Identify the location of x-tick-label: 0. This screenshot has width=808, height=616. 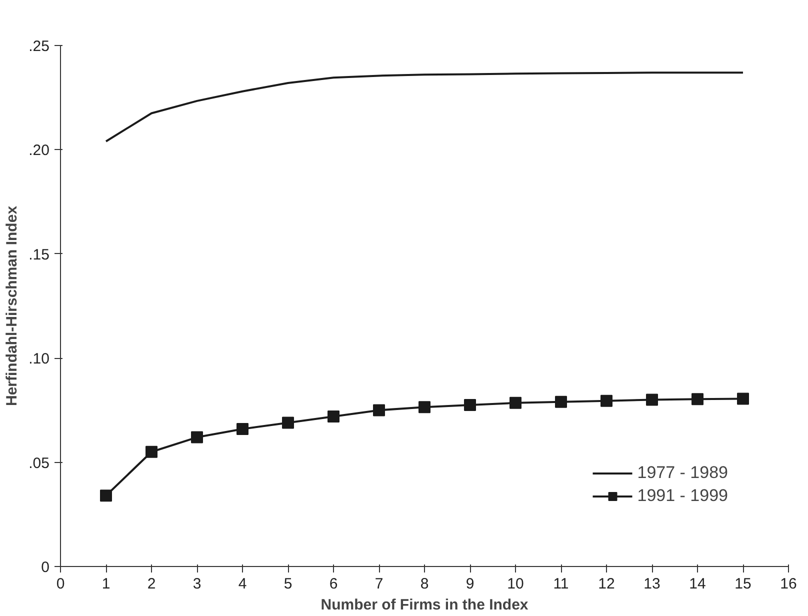
(60, 584).